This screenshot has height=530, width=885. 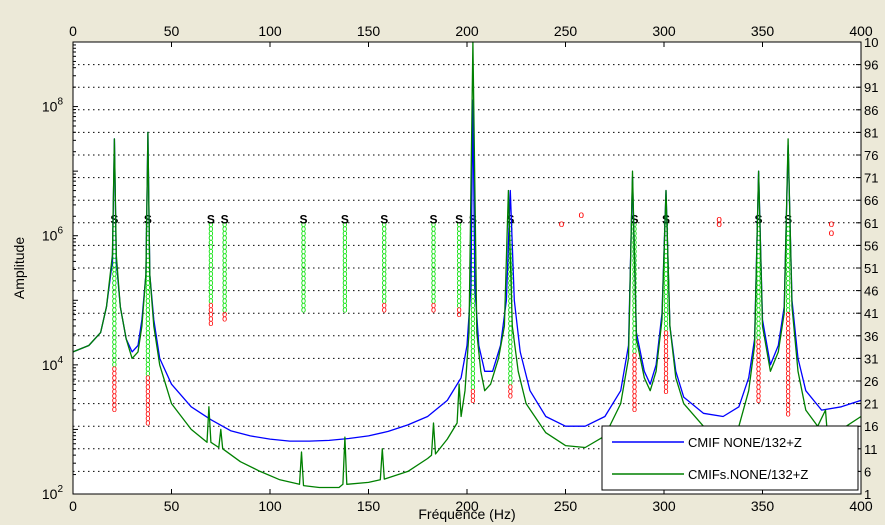 What do you see at coordinates (871, 358) in the screenshot?
I see `right-tick-label: 31` at bounding box center [871, 358].